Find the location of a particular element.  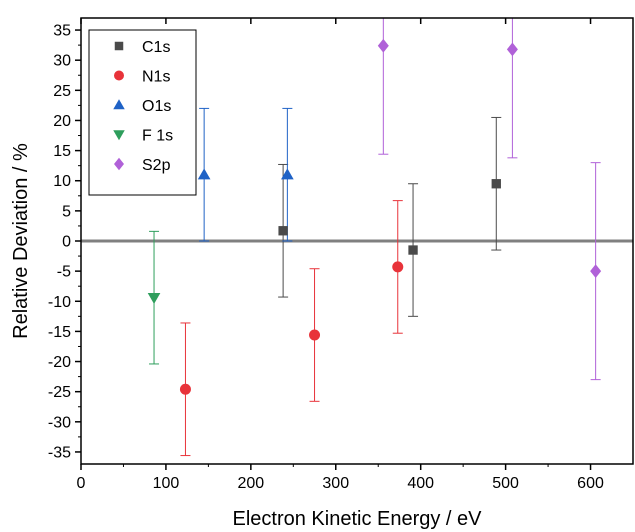

x-tick-label: 200 is located at coordinates (250, 483).